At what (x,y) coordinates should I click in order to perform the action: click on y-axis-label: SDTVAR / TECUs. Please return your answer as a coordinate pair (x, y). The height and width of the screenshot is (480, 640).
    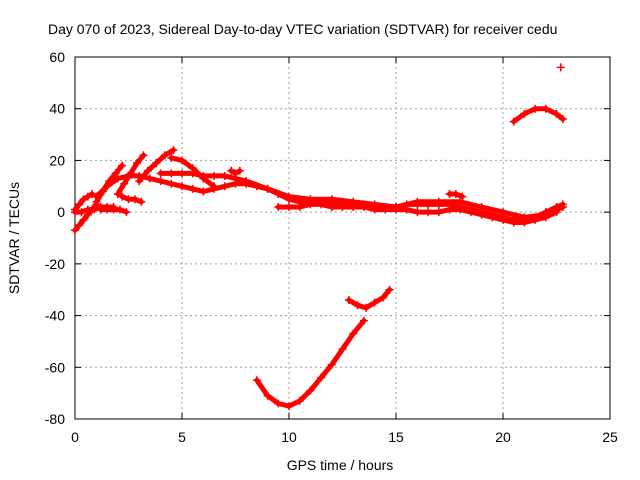
    Looking at the image, I should click on (14, 238).